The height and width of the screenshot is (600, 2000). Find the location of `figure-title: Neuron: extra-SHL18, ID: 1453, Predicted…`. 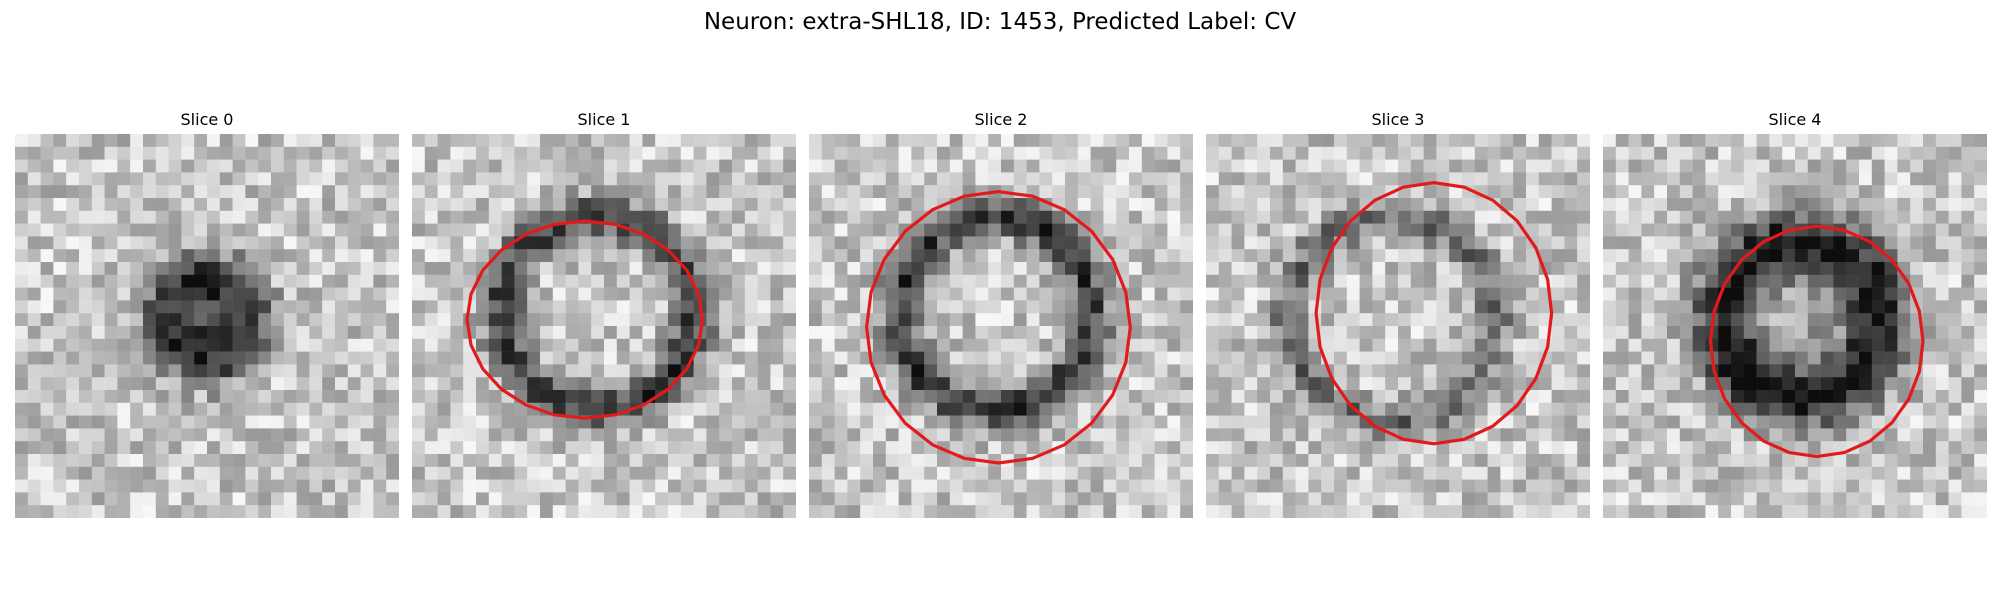

figure-title: Neuron: extra-SHL18, ID: 1453, Predicted… is located at coordinates (1000, 22).